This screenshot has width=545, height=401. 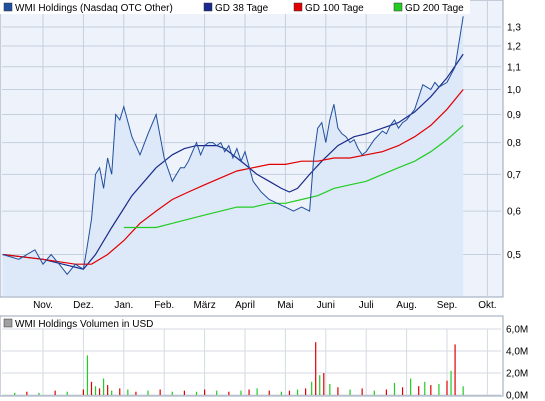 I want to click on legend-label: GD 200 Tage, so click(x=434, y=8).